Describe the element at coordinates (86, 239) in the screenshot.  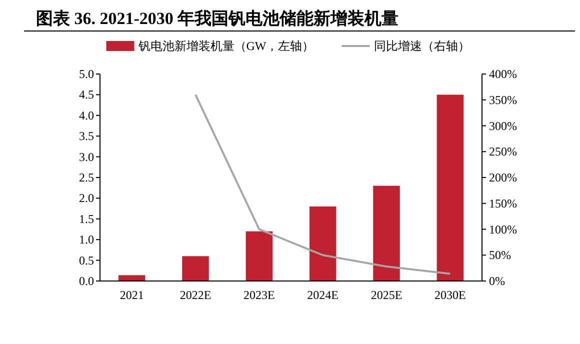
I see `y-tick-label: 1.0` at that location.